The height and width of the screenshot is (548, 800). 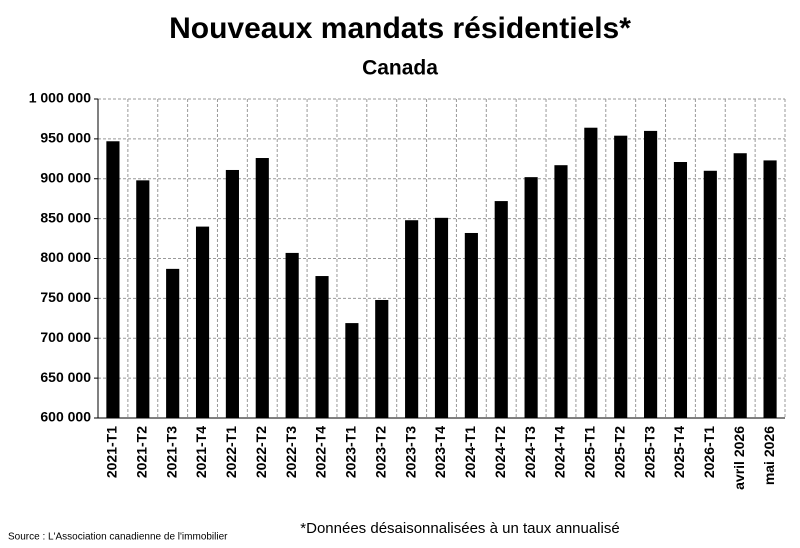 I want to click on y-tick-label: 600 000, so click(x=65, y=417).